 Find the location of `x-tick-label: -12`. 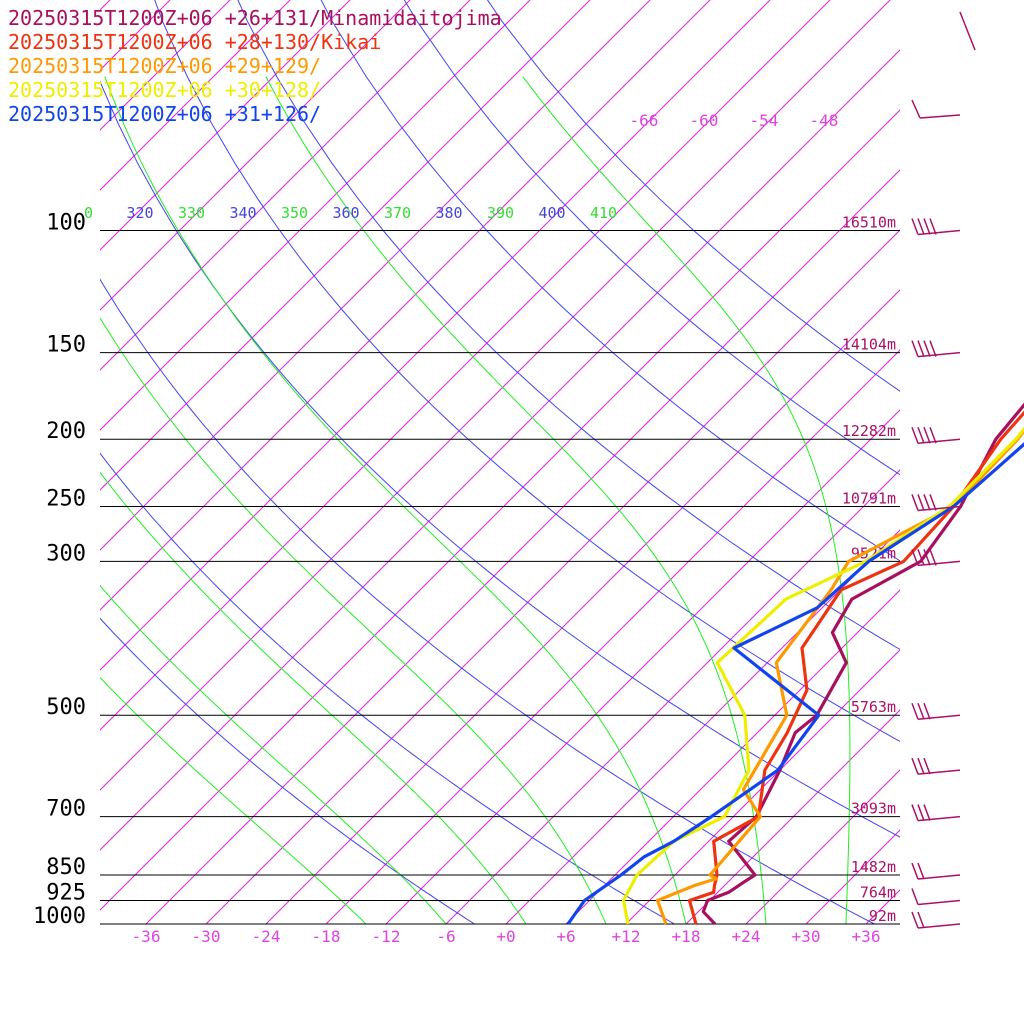

x-tick-label: -12 is located at coordinates (386, 936).